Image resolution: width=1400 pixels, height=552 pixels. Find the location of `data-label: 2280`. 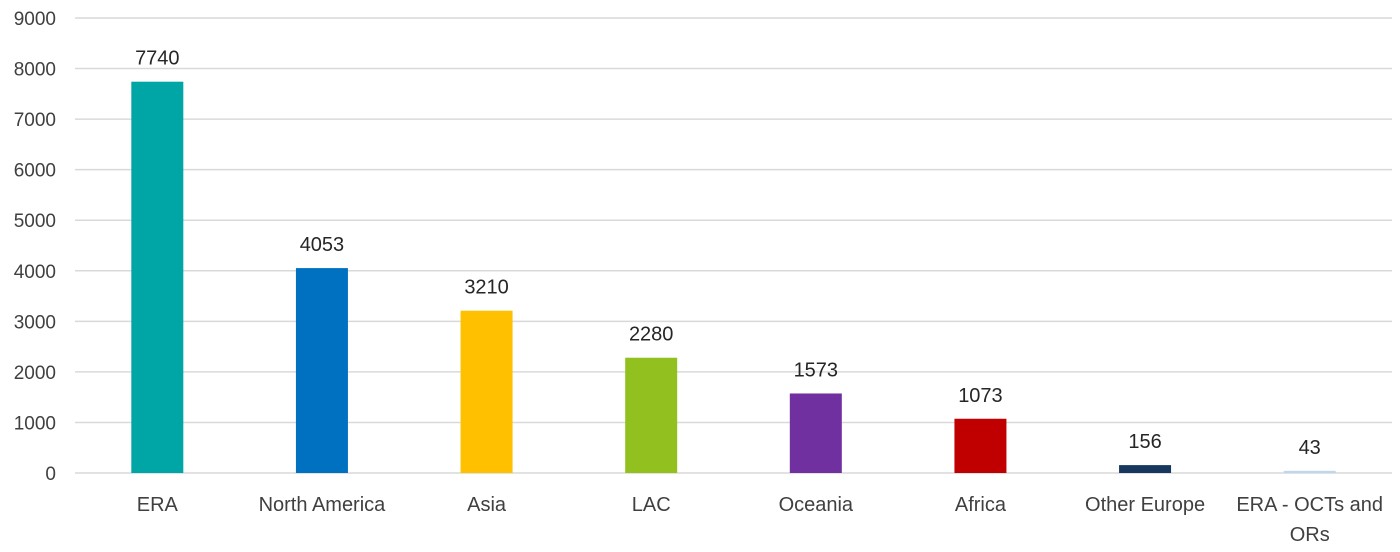

data-label: 2280 is located at coordinates (651, 335).